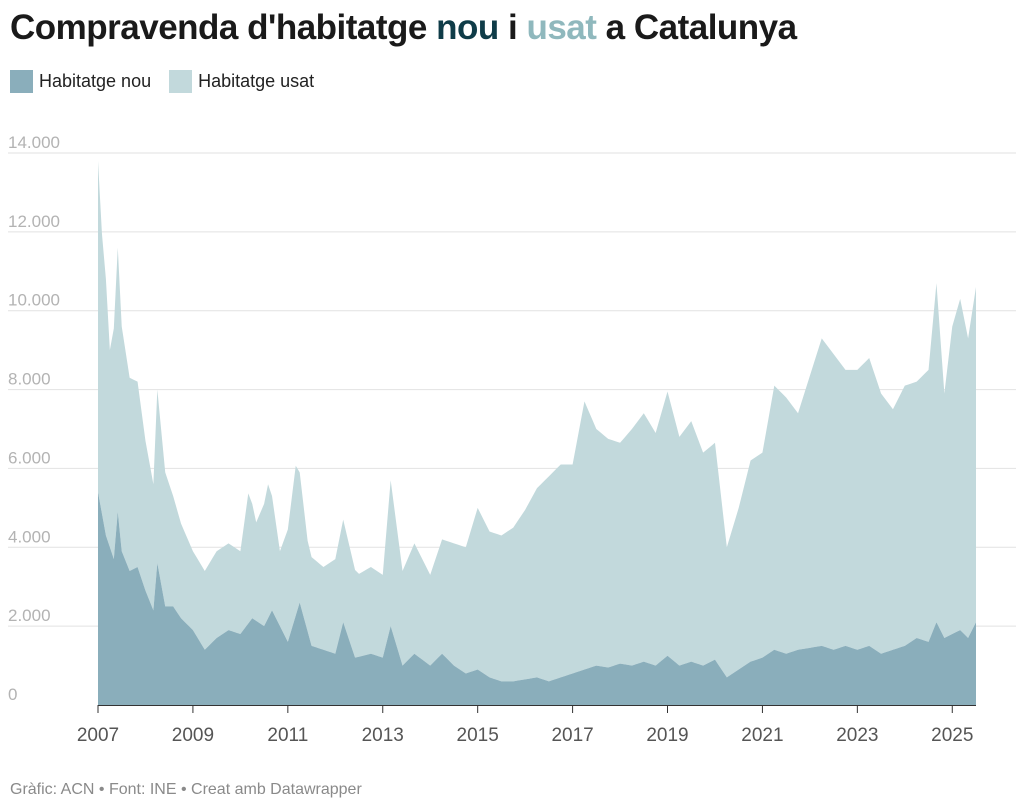  What do you see at coordinates (34, 142) in the screenshot?
I see `y-tick-label: 14.000` at bounding box center [34, 142].